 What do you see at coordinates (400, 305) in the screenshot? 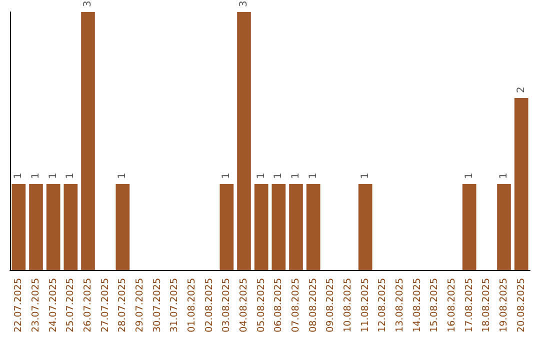
I see `x-tick-label: 13.08.2025` at bounding box center [400, 305].